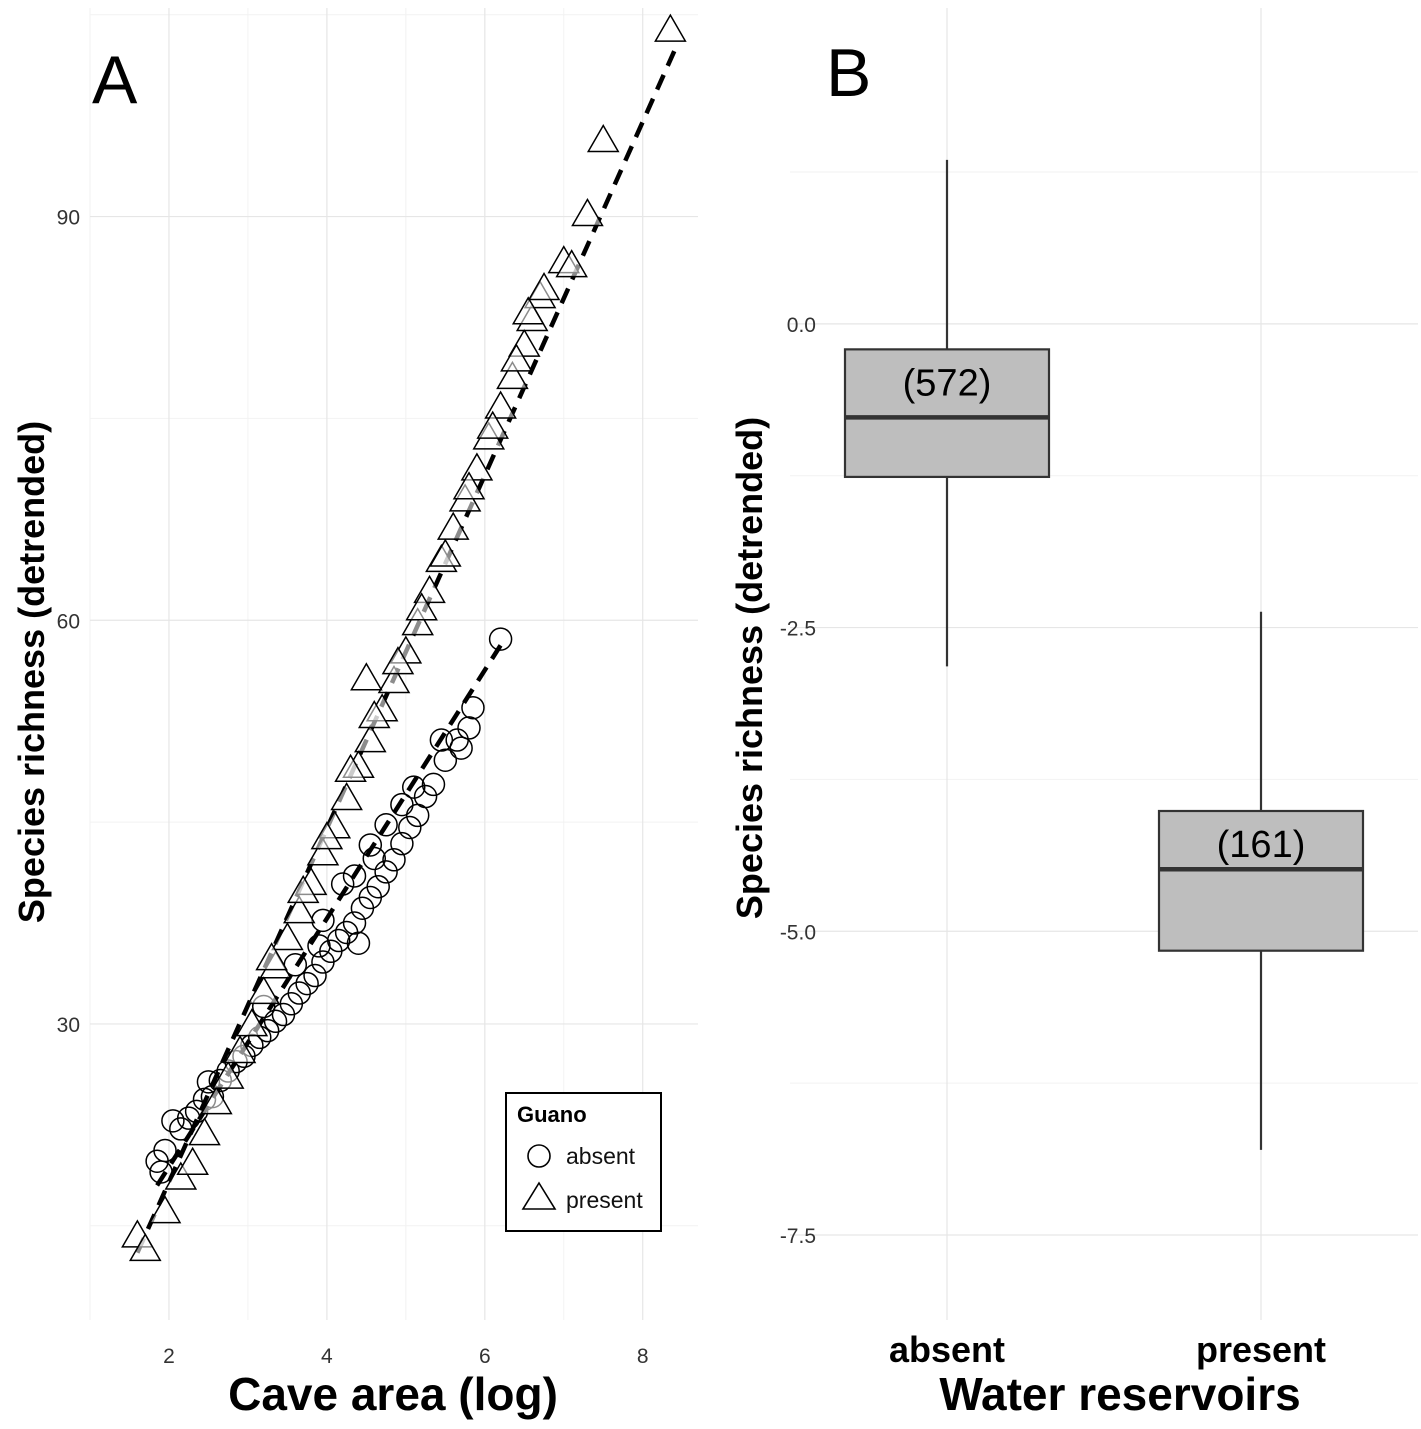 The height and width of the screenshot is (1429, 1421). What do you see at coordinates (169, 1356) in the screenshot?
I see `x-tick-label: 2` at bounding box center [169, 1356].